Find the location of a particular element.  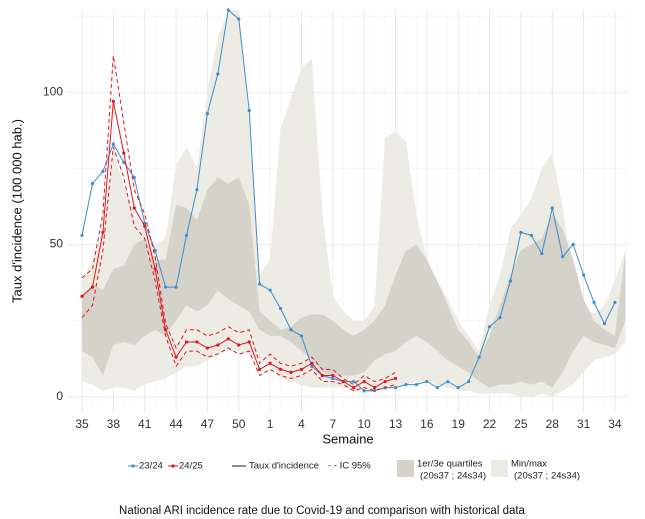

x-tick-label: 7 is located at coordinates (332, 424).